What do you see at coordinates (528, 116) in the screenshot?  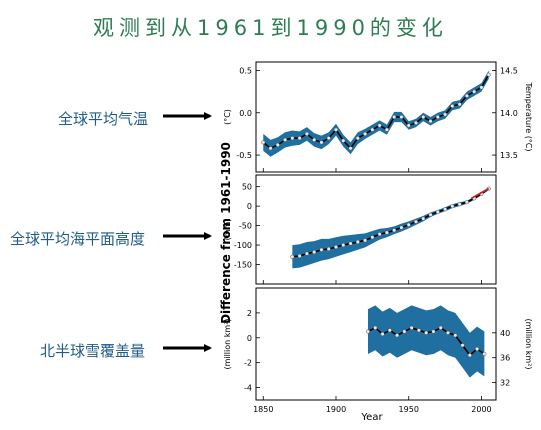 I see `y-axis-label-right: Temperature (°C)` at bounding box center [528, 116].